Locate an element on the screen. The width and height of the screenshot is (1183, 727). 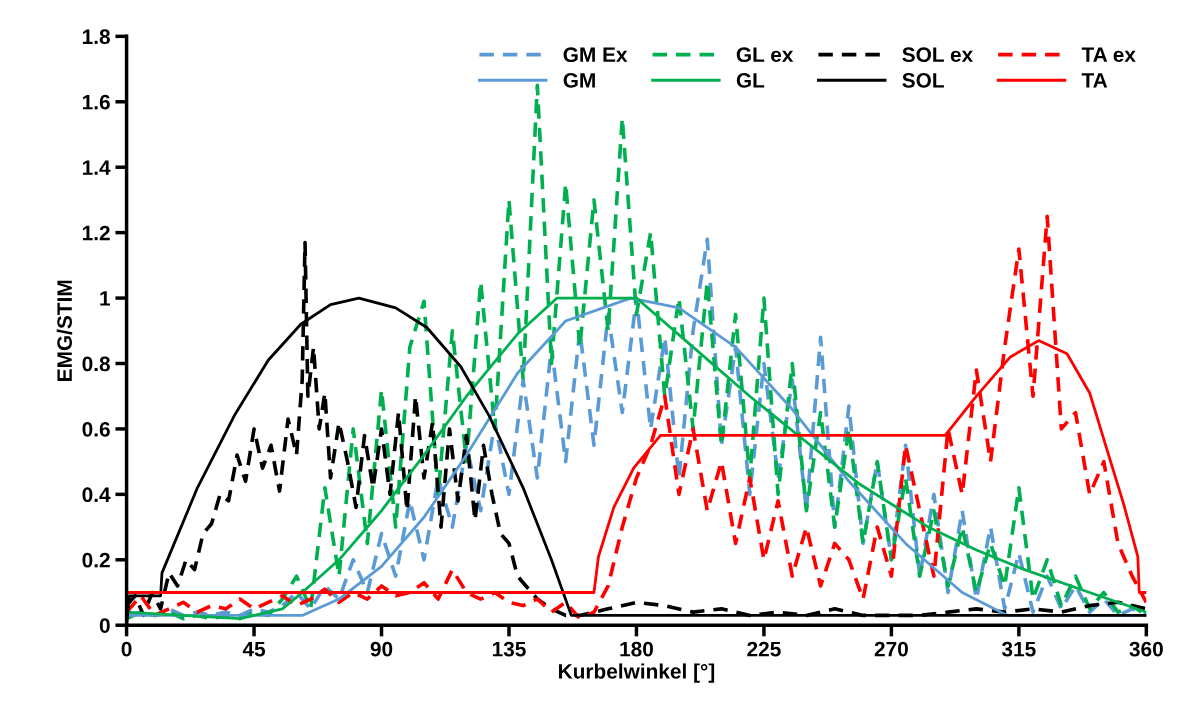
y-tick-label: 1.6 is located at coordinates (96, 102).